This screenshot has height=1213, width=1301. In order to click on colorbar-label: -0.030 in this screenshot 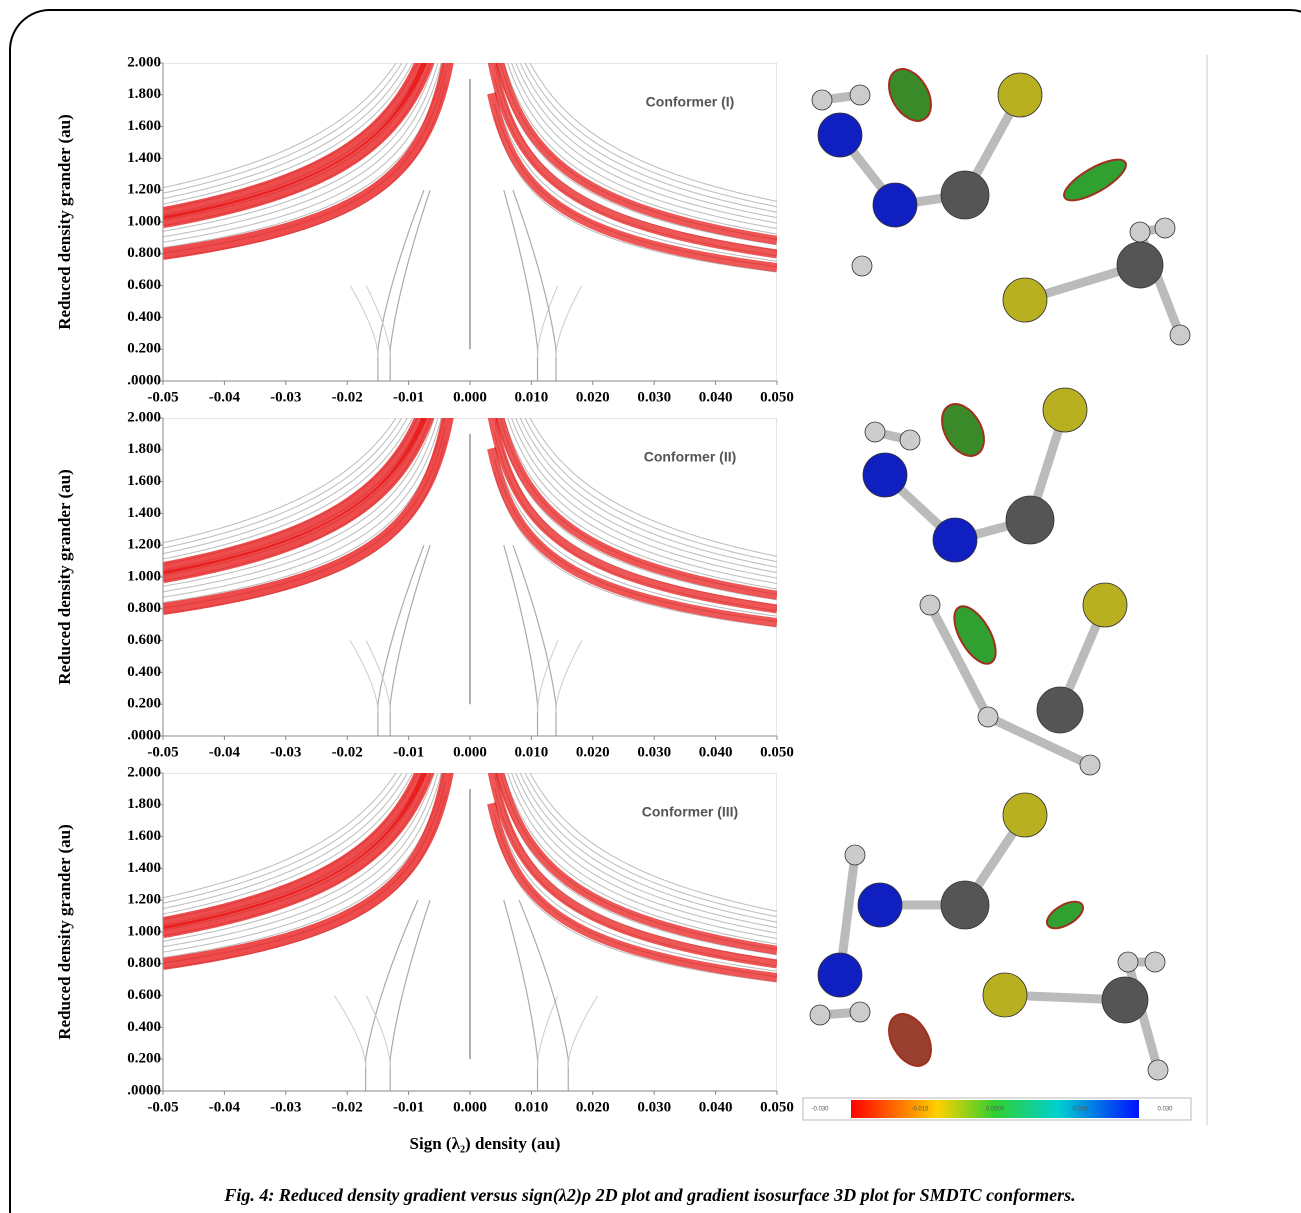, I will do `click(820, 1110)`.